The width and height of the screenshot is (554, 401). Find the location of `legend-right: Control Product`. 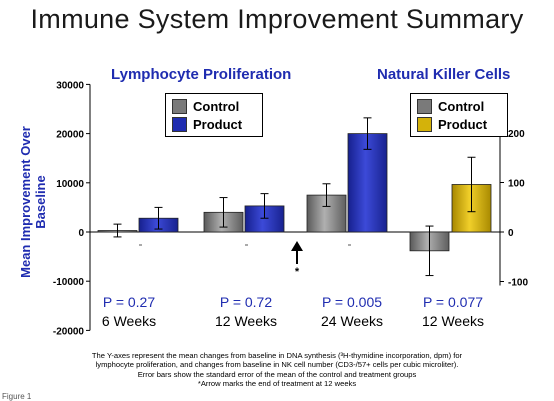

legend-right: Control Product is located at coordinates (459, 115).